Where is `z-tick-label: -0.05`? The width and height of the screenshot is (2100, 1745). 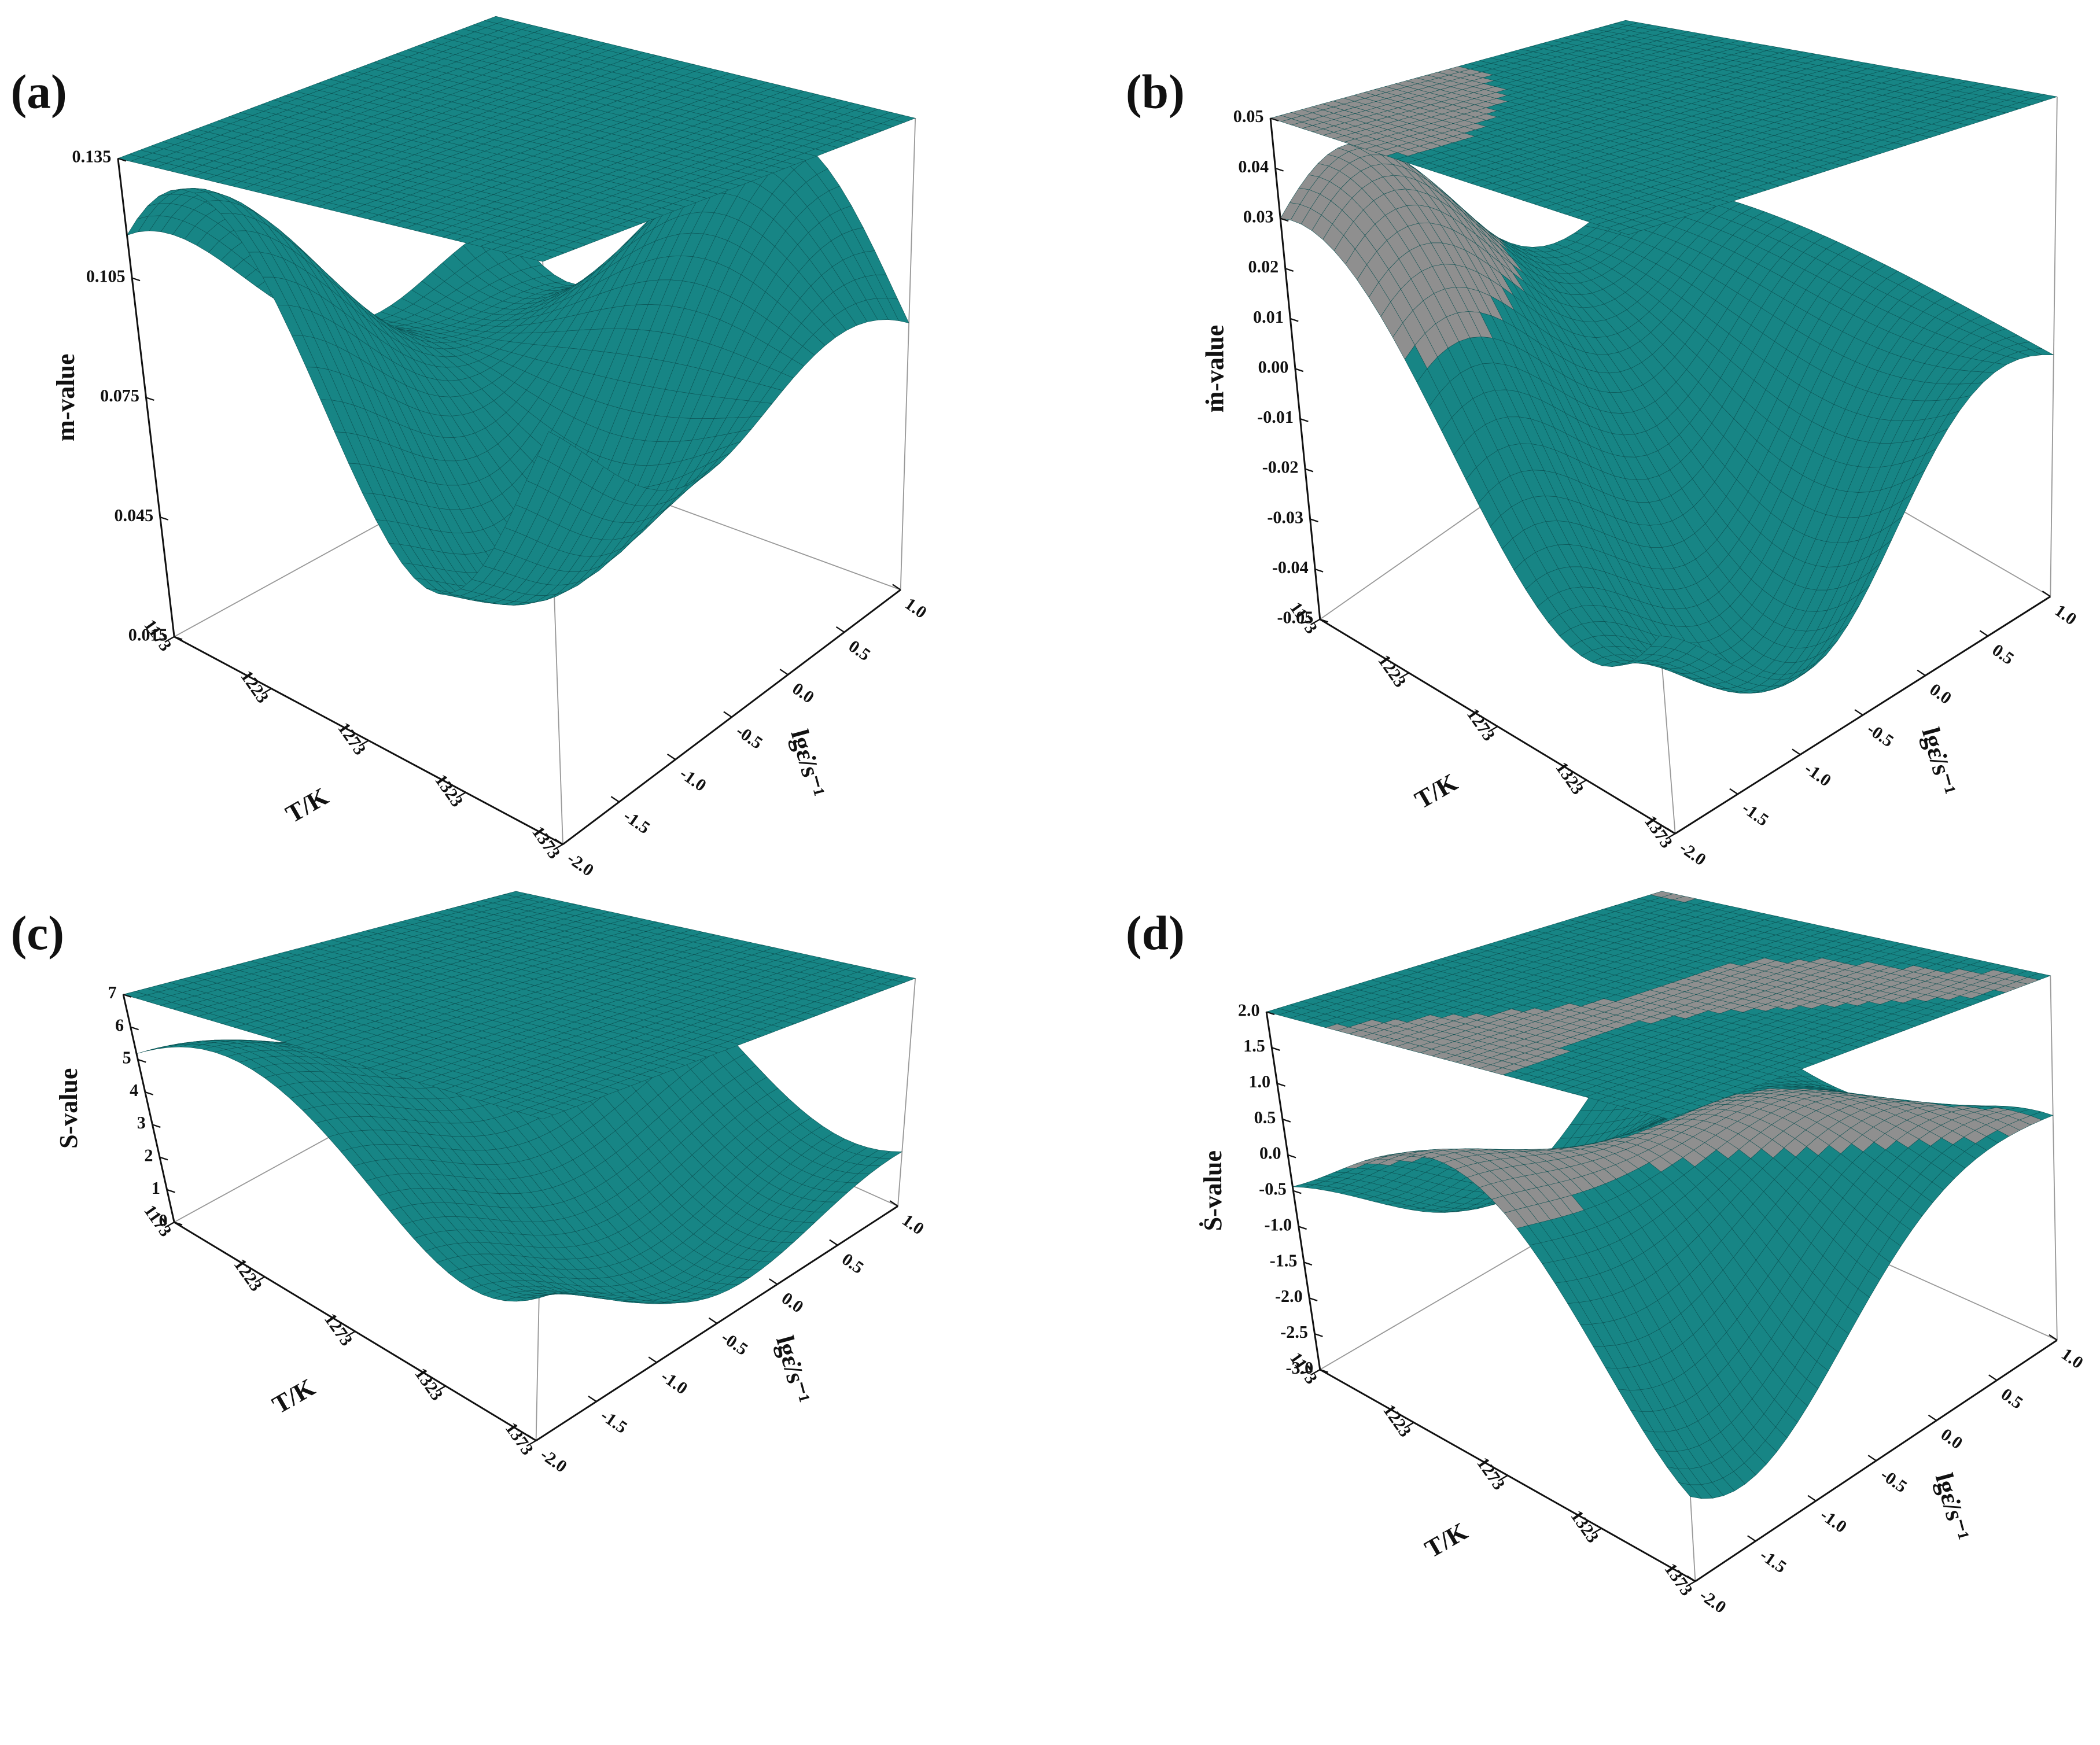
z-tick-label: -0.05 is located at coordinates (1295, 618).